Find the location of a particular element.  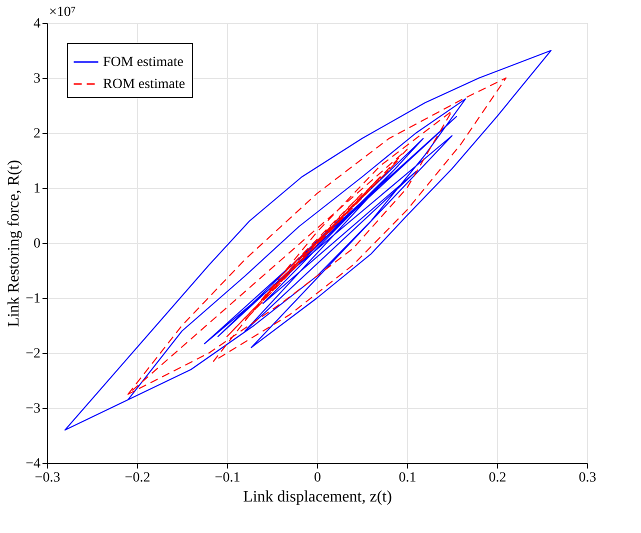

legend-label: FOM estimate is located at coordinates (143, 62).